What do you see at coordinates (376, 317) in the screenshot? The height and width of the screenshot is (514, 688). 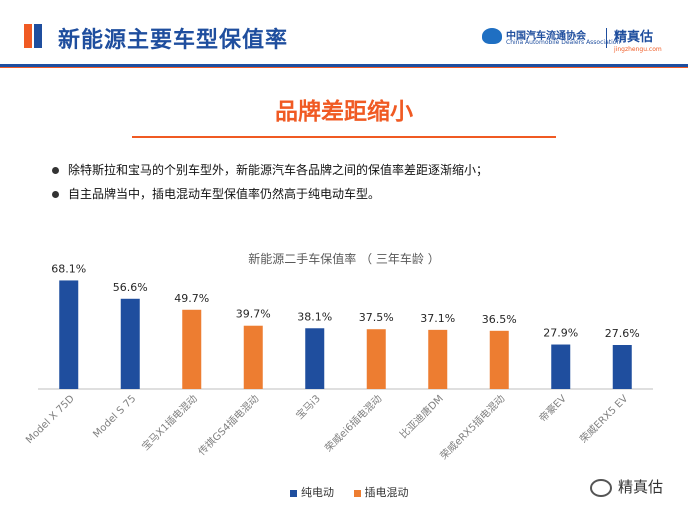 I see `data-label: 37.5%` at bounding box center [376, 317].